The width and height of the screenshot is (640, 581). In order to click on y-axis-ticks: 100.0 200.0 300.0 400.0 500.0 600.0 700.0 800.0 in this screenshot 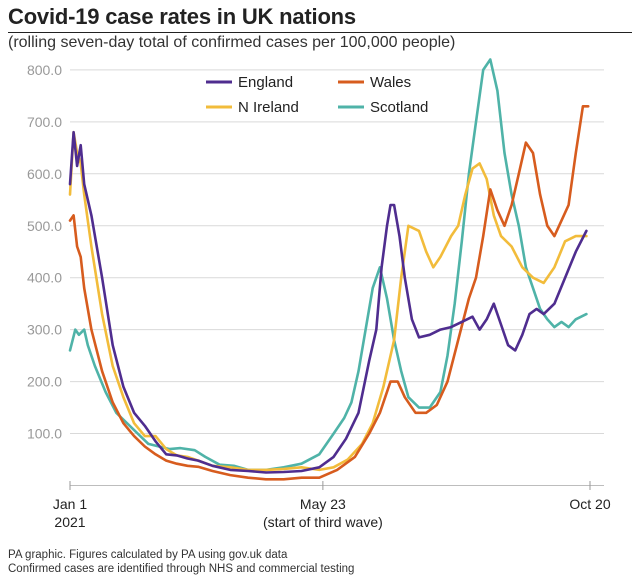, I will do `click(44, 252)`.